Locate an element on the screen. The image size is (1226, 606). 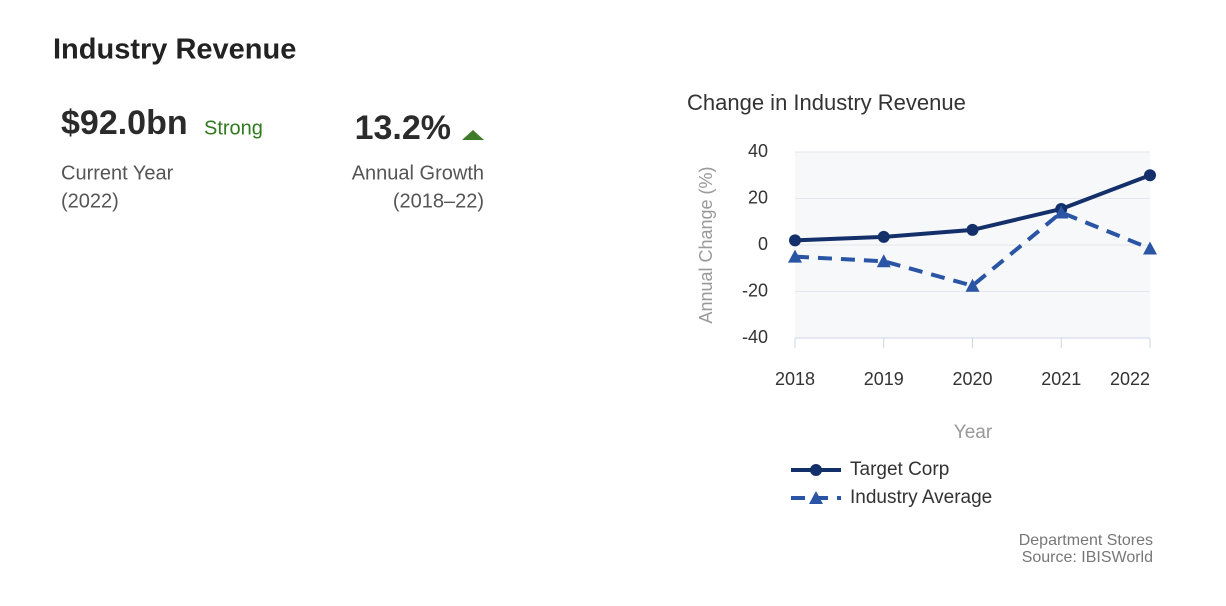
chart-title: Change in Industry Revenue is located at coordinates (826, 102).